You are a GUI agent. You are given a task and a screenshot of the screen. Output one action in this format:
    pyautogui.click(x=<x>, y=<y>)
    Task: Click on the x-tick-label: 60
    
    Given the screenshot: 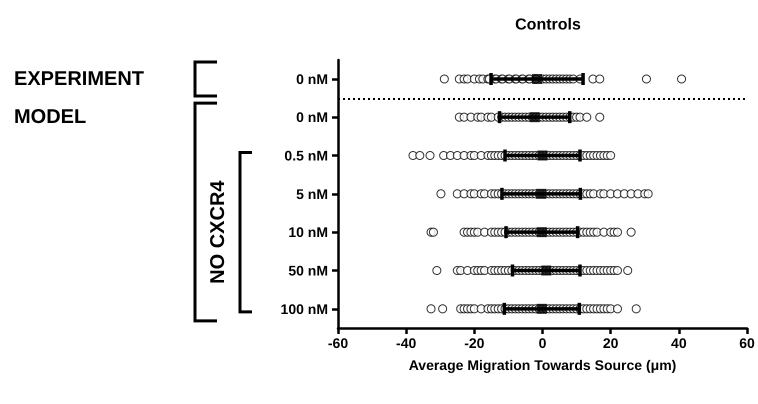 What is the action you would take?
    pyautogui.click(x=747, y=343)
    